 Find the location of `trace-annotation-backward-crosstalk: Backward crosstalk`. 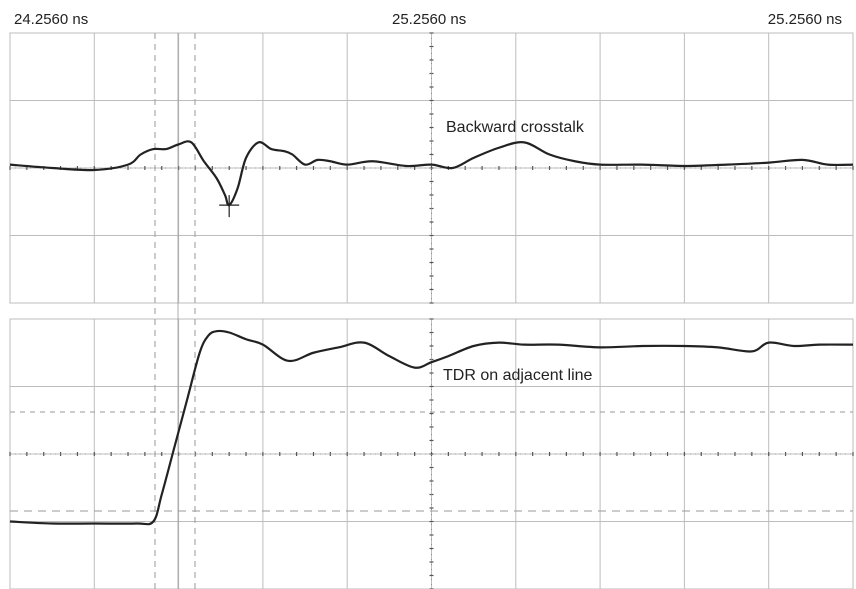

trace-annotation-backward-crosstalk: Backward crosstalk is located at coordinates (515, 127).